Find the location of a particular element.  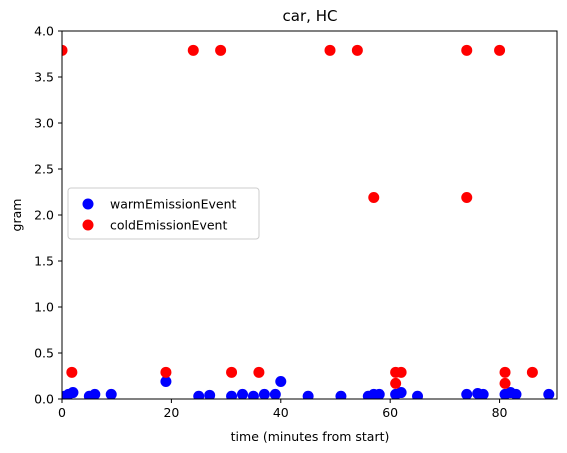

chart-title: car, HC is located at coordinates (310, 16).